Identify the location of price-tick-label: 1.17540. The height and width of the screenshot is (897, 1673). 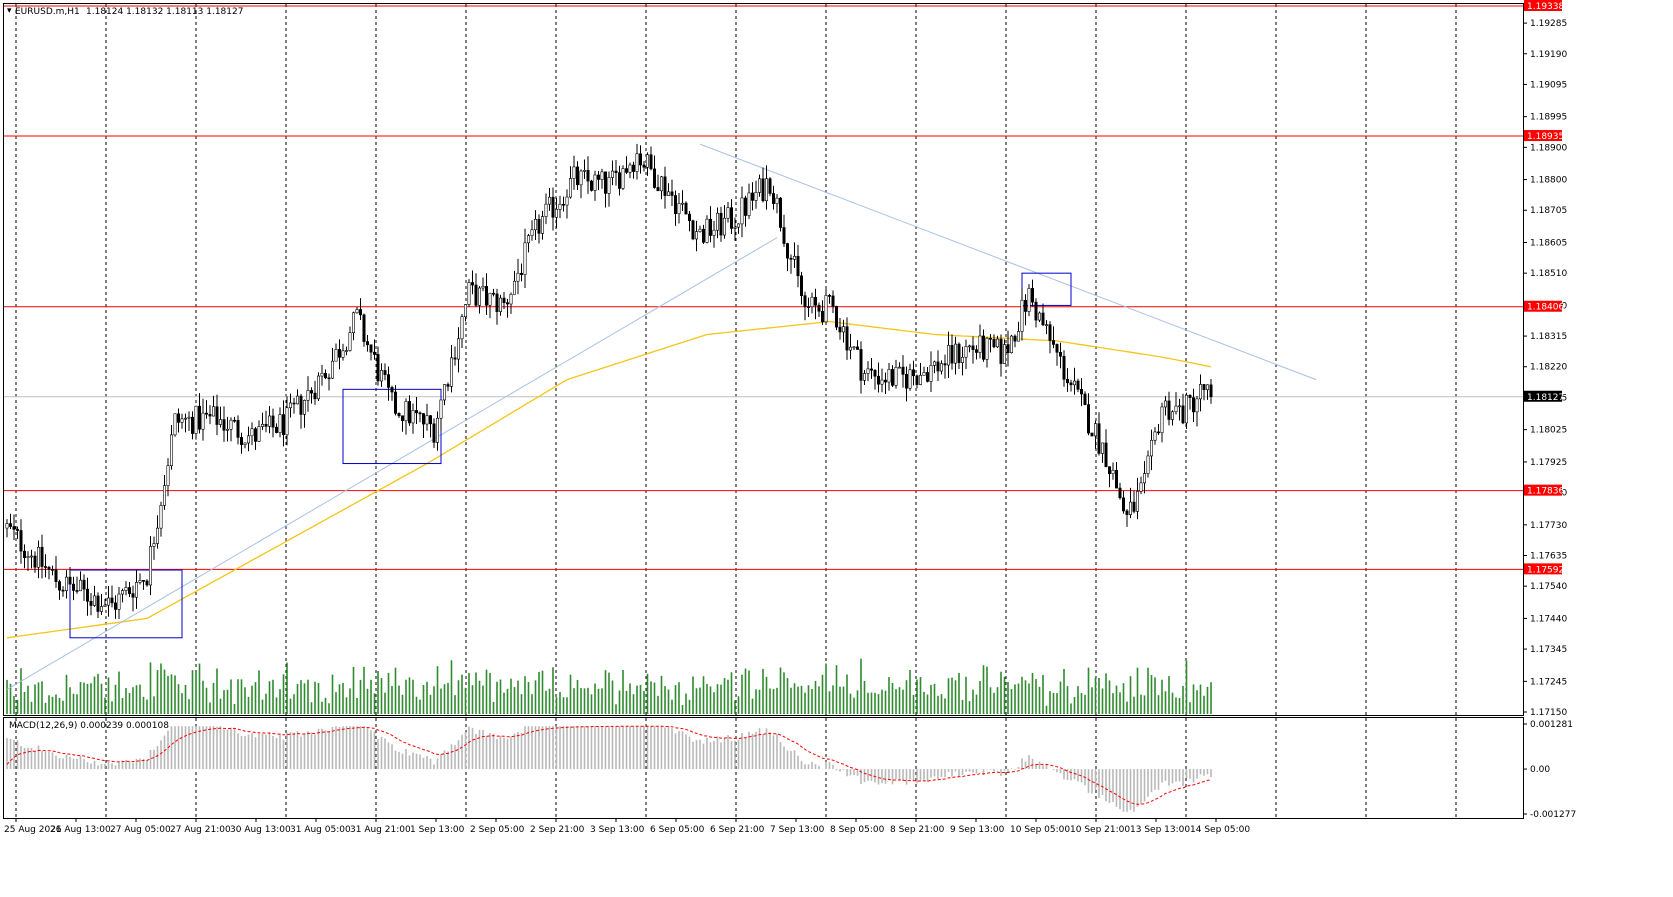
(1548, 587).